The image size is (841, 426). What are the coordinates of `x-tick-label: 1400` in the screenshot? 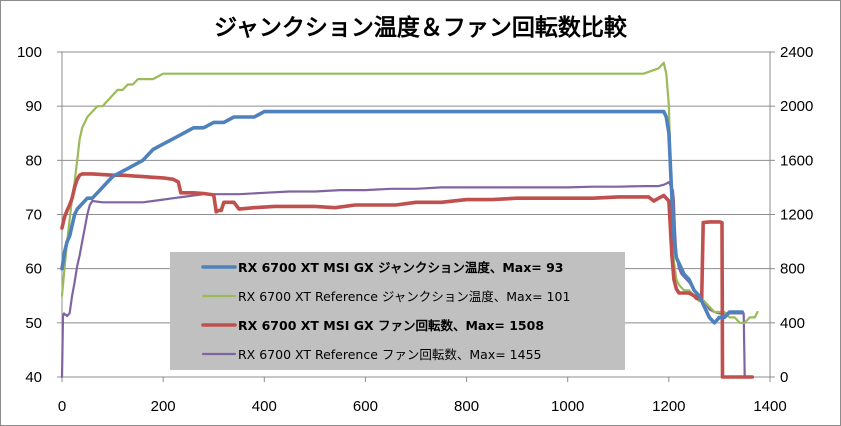 It's located at (769, 406).